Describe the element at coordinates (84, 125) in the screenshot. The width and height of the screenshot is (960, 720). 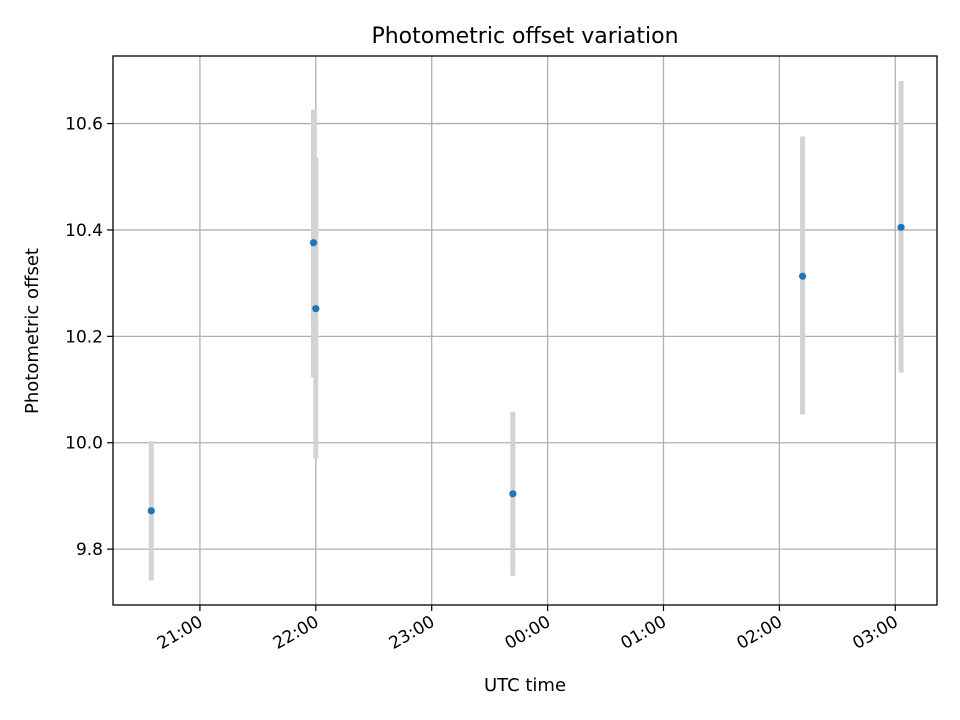
I see `y-tick-label: 10.6` at that location.